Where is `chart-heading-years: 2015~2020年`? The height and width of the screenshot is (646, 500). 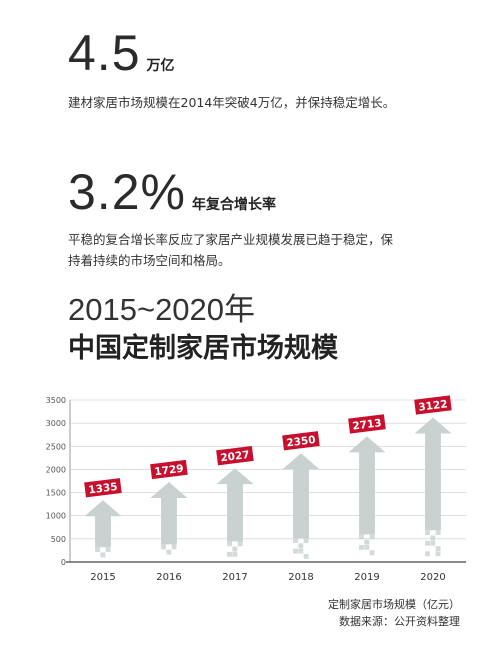 chart-heading-years: 2015~2020年 is located at coordinates (162, 309).